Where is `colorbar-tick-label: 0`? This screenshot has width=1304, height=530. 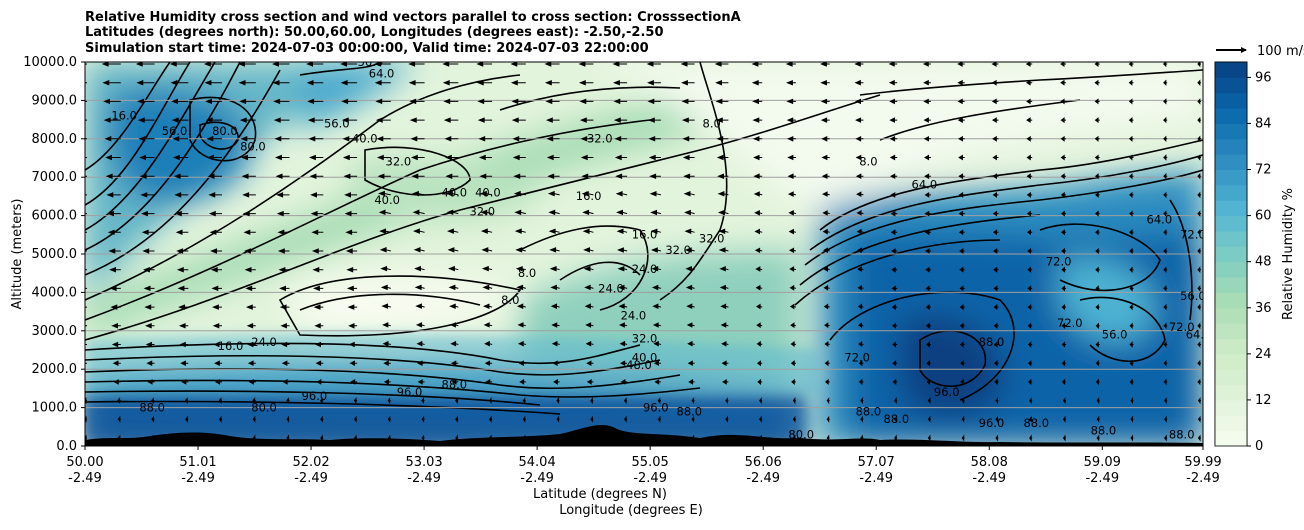 colorbar-tick-label: 0 is located at coordinates (1259, 446).